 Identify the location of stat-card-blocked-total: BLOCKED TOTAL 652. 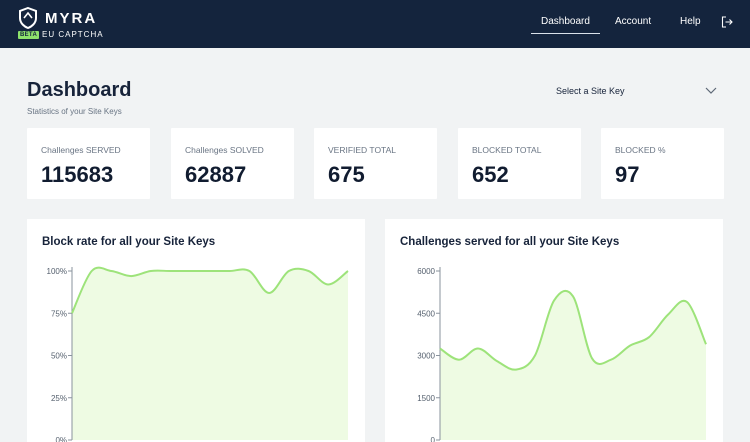
(519, 163).